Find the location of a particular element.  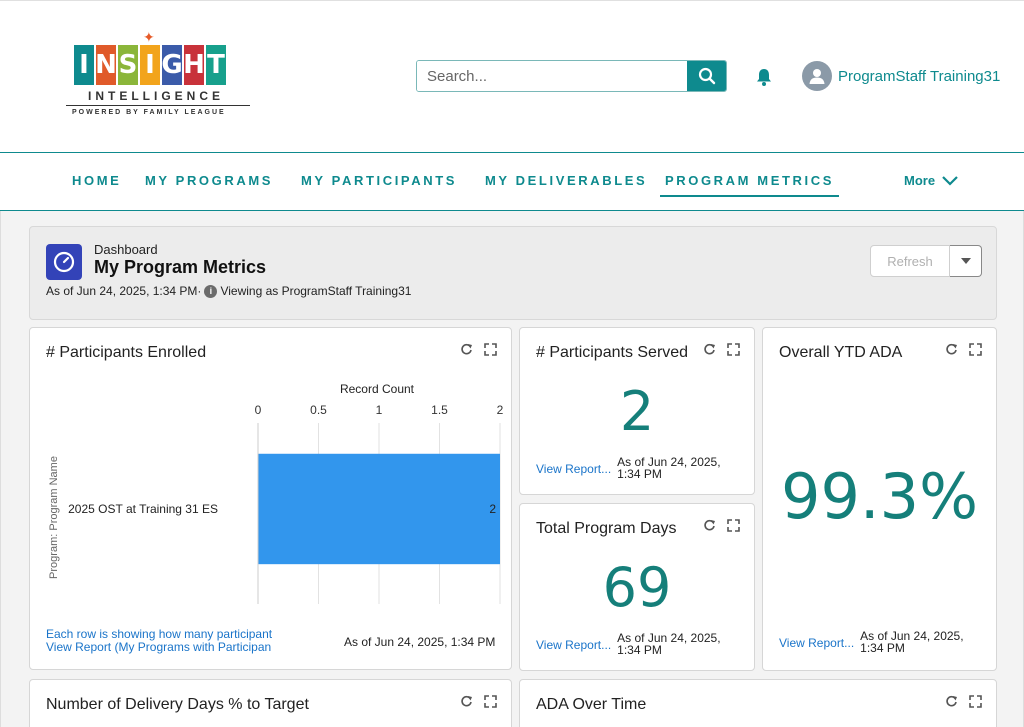

nav-item-my-programs: MY PROGRAMS is located at coordinates (209, 180).